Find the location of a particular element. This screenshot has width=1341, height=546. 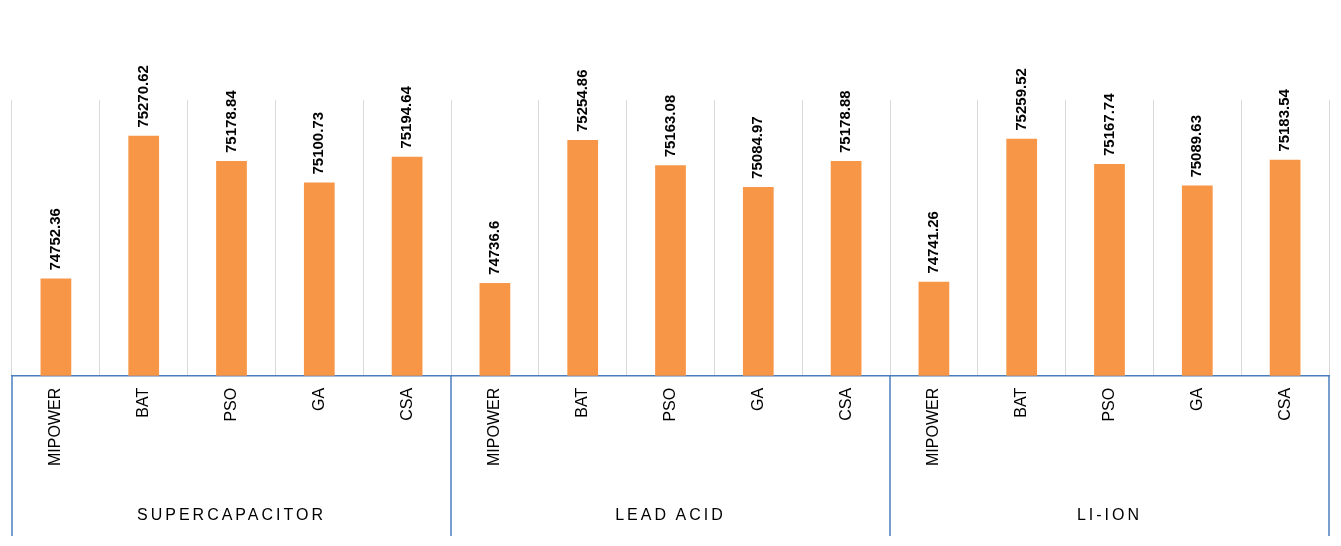

text: LEAD ACID is located at coordinates (670, 515).